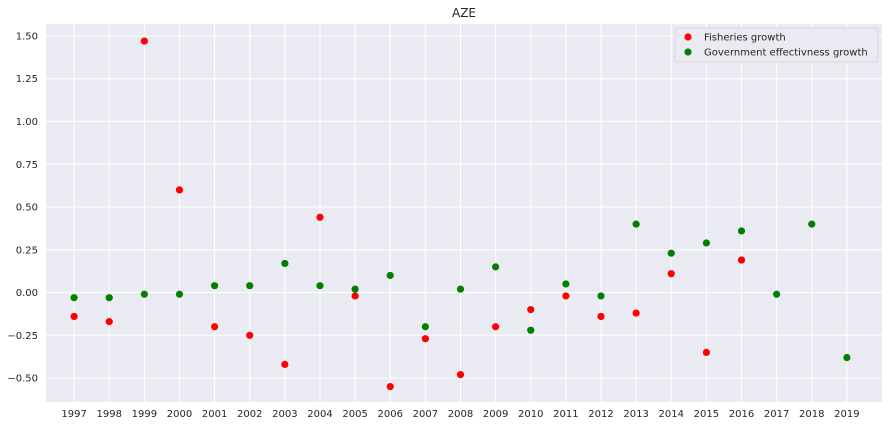 This screenshot has width=889, height=427. Describe the element at coordinates (706, 414) in the screenshot. I see `x-tick-label: 2015` at that location.